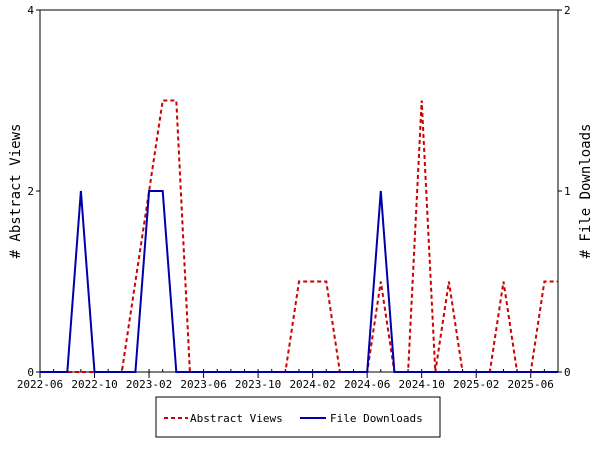 The height and width of the screenshot is (450, 600). Describe the element at coordinates (476, 384) in the screenshot. I see `x-tick-label: 2025-02` at that location.